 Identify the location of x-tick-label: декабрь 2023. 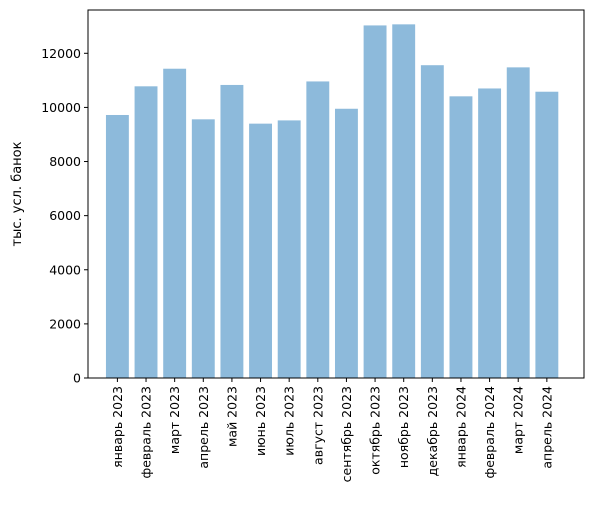
(432, 431).